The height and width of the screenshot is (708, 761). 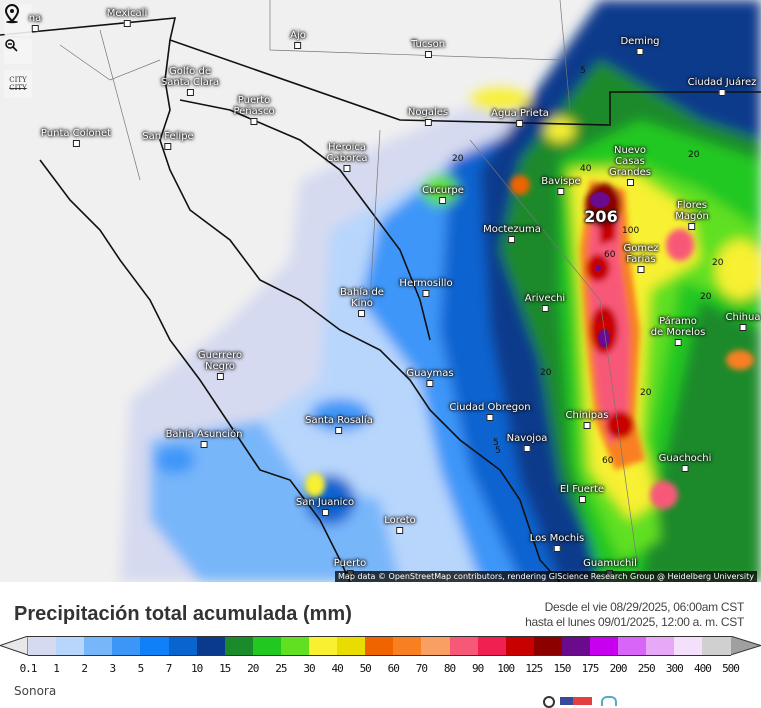 I want to click on legend-tick-label: 250, so click(x=646, y=668).